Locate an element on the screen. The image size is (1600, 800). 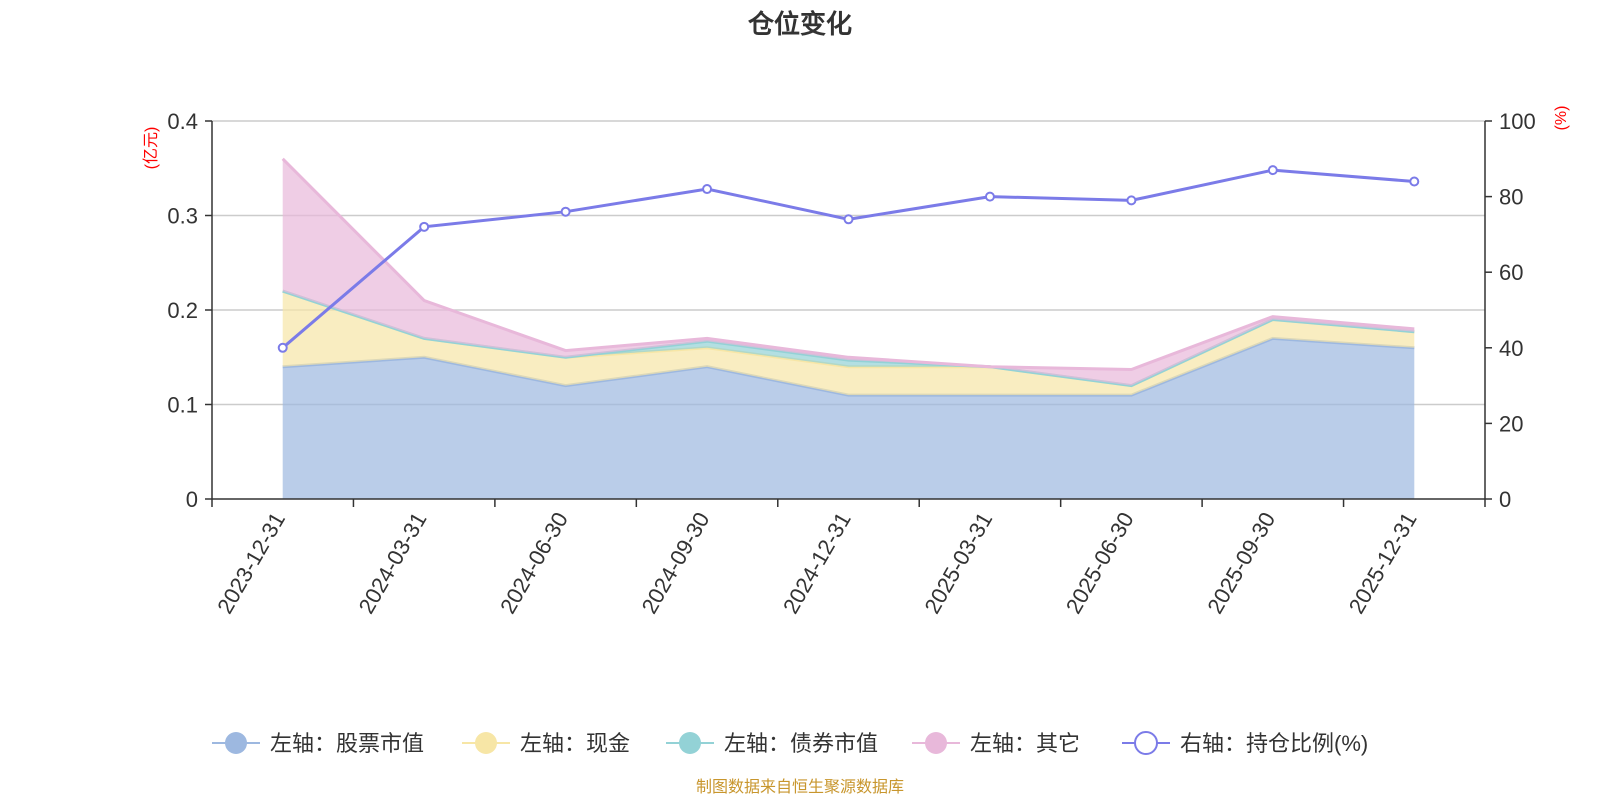
legend-label: 左轴：其它 is located at coordinates (1025, 743).